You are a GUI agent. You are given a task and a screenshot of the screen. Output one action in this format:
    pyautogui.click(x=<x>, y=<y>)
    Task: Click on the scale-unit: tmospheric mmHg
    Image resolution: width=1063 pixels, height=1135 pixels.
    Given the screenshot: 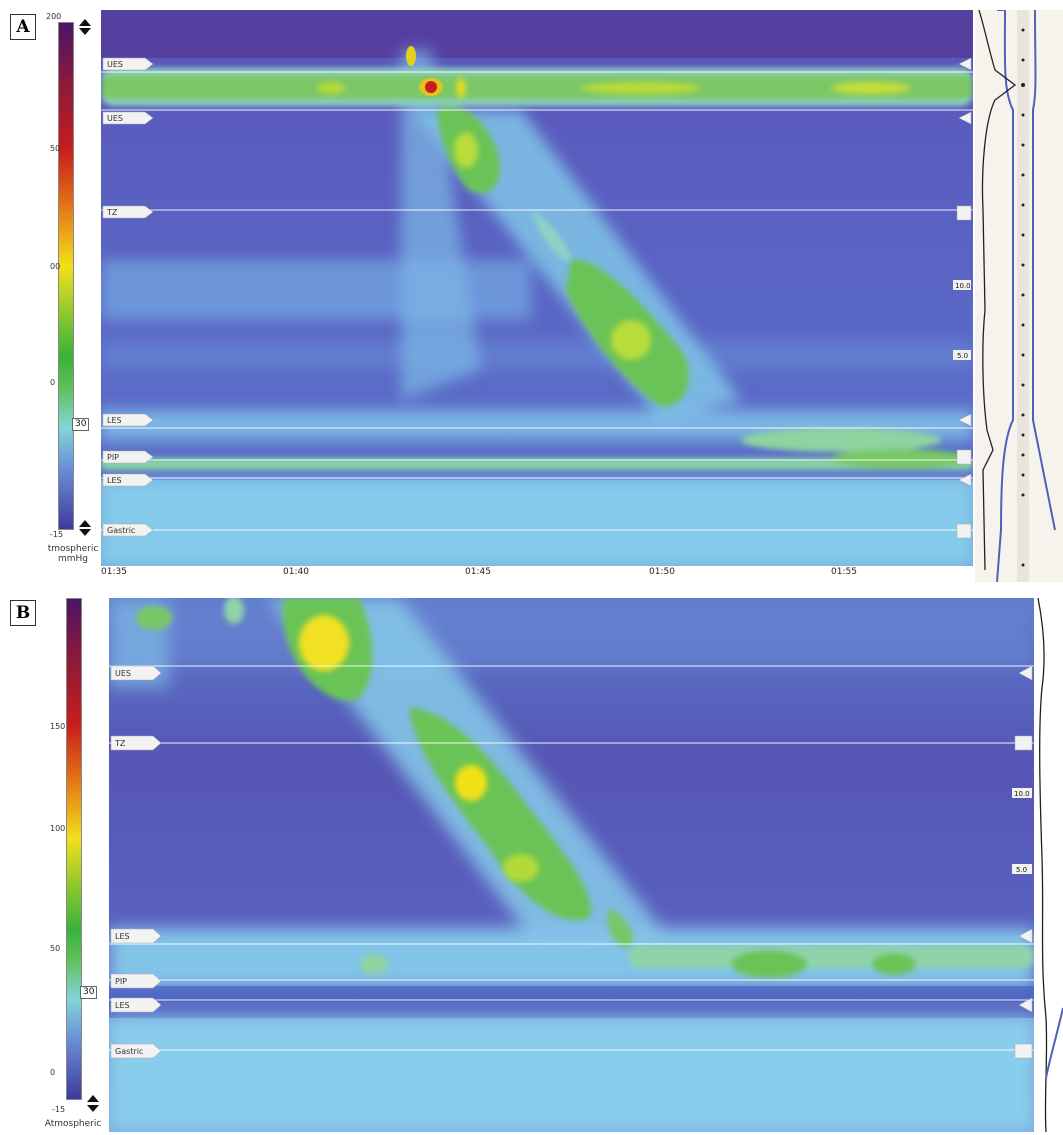 What is the action you would take?
    pyautogui.click(x=73, y=554)
    